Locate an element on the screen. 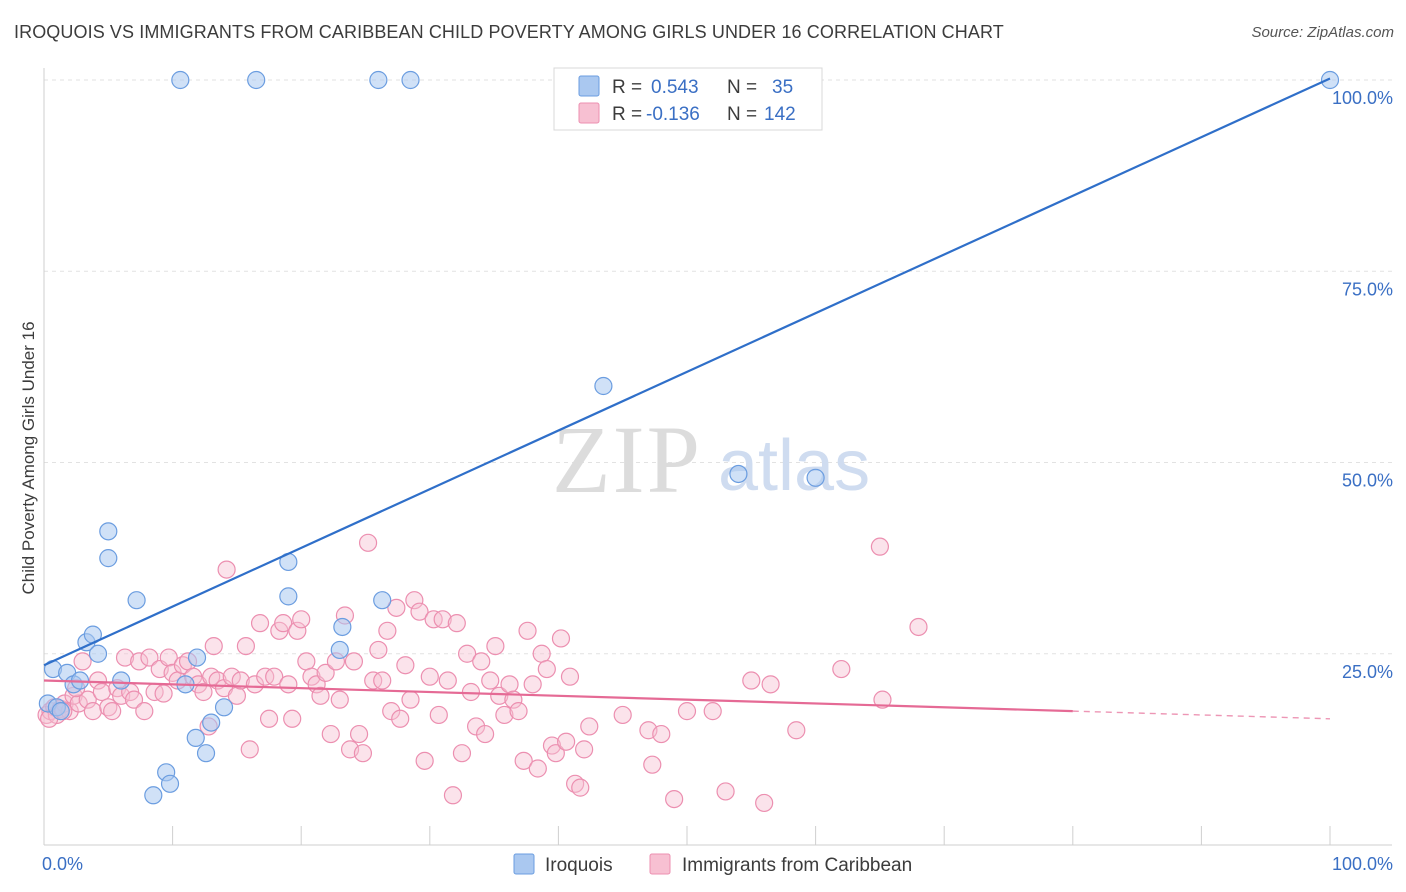 The height and width of the screenshot is (892, 1406). legend-n-caribbean: 142 is located at coordinates (780, 114).